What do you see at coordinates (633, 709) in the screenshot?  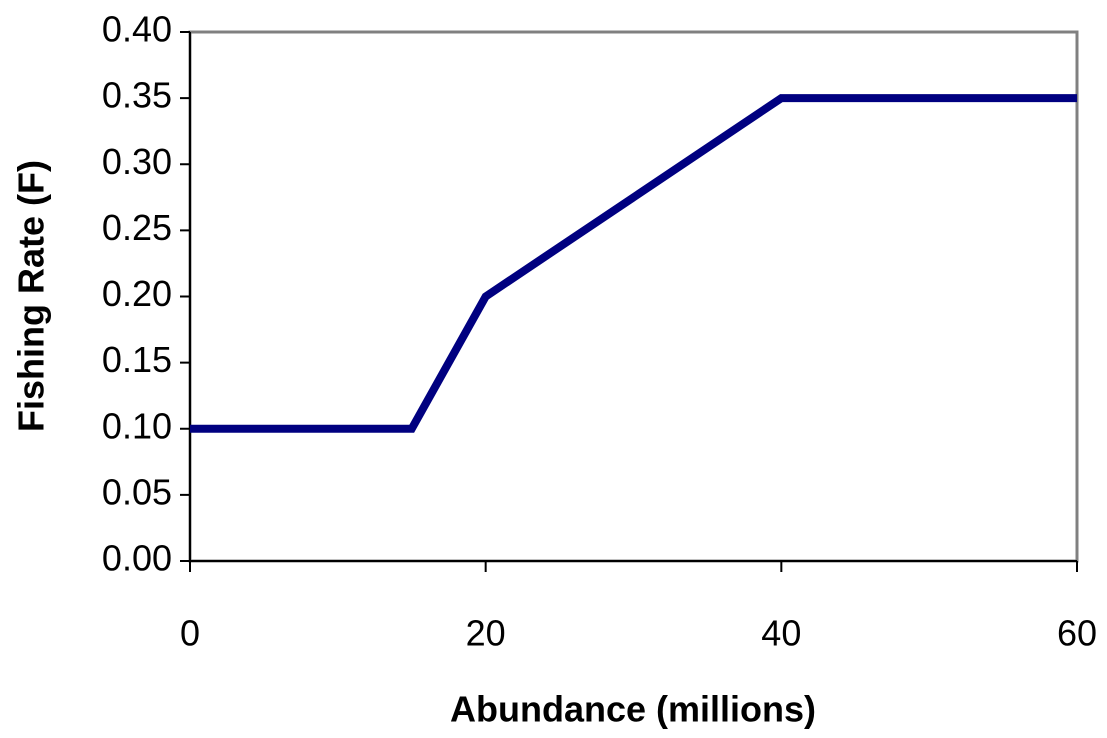 I see `x-axis-title: Abundance (millions)` at bounding box center [633, 709].